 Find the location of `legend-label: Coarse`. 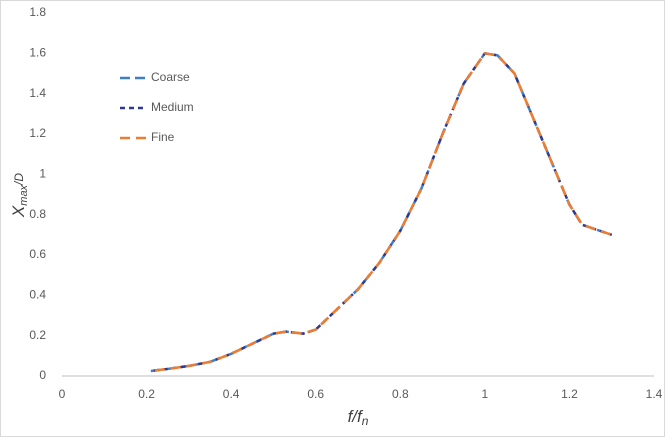

legend-label: Coarse is located at coordinates (170, 77).